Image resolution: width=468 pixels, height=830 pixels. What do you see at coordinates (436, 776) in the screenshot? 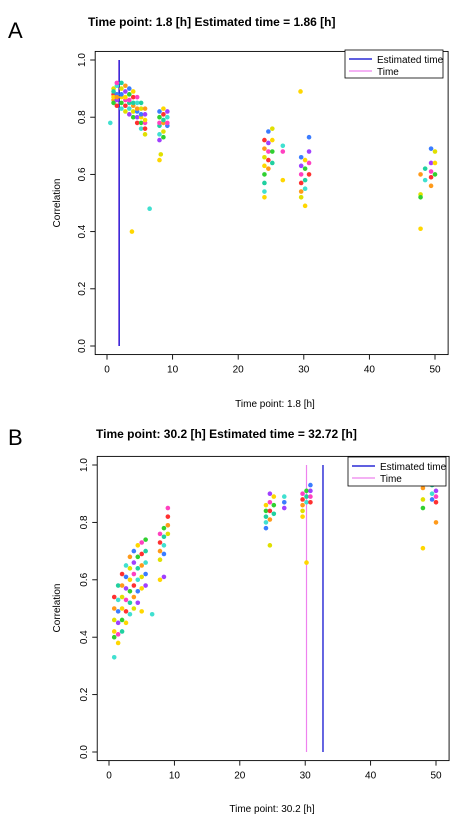
I see `x-tick-label-b-5: 50` at bounding box center [436, 776].